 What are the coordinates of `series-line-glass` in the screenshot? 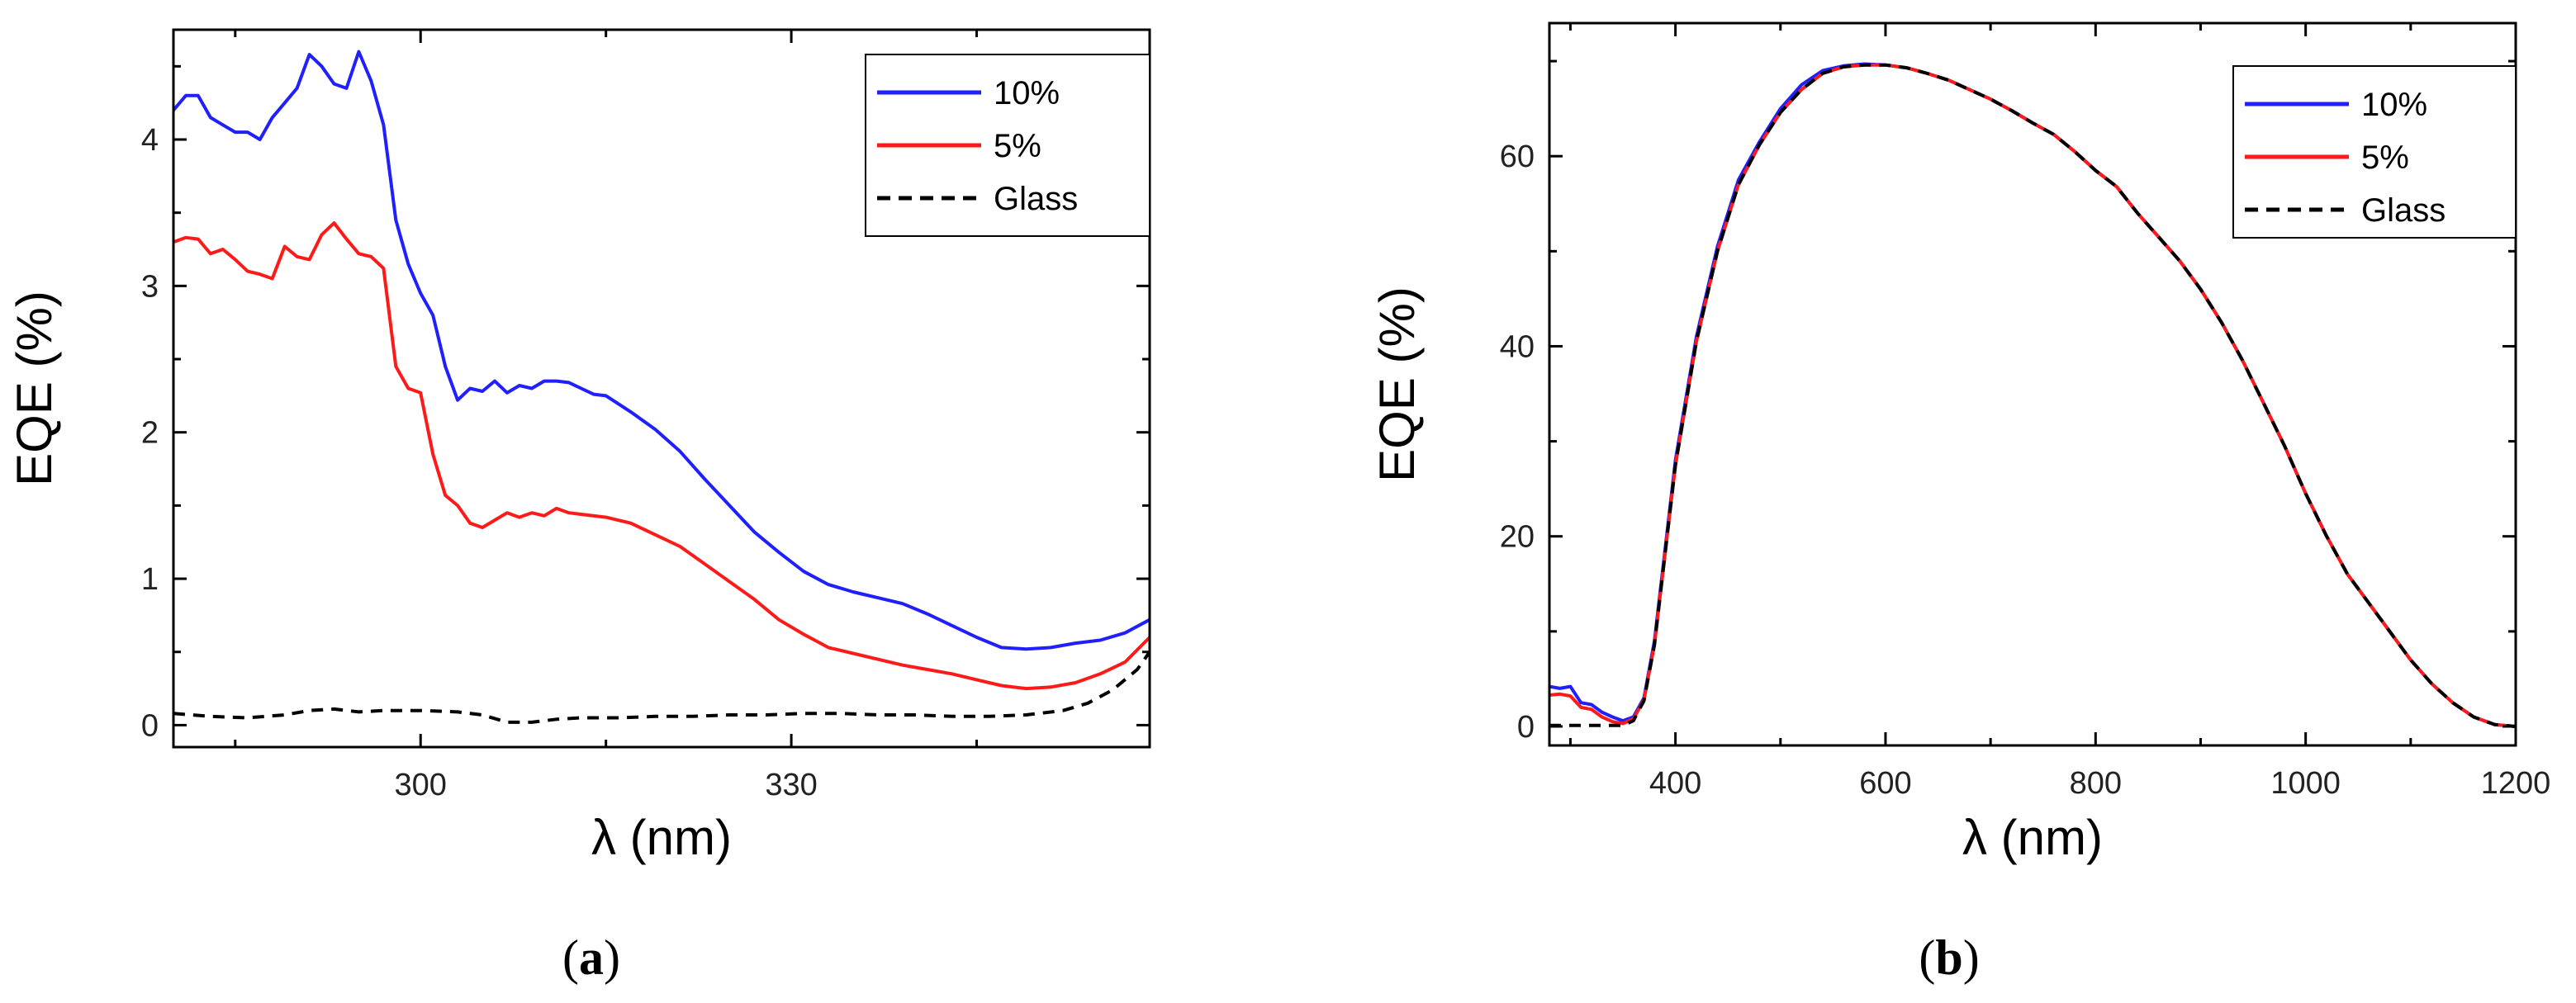 It's located at (661, 688).